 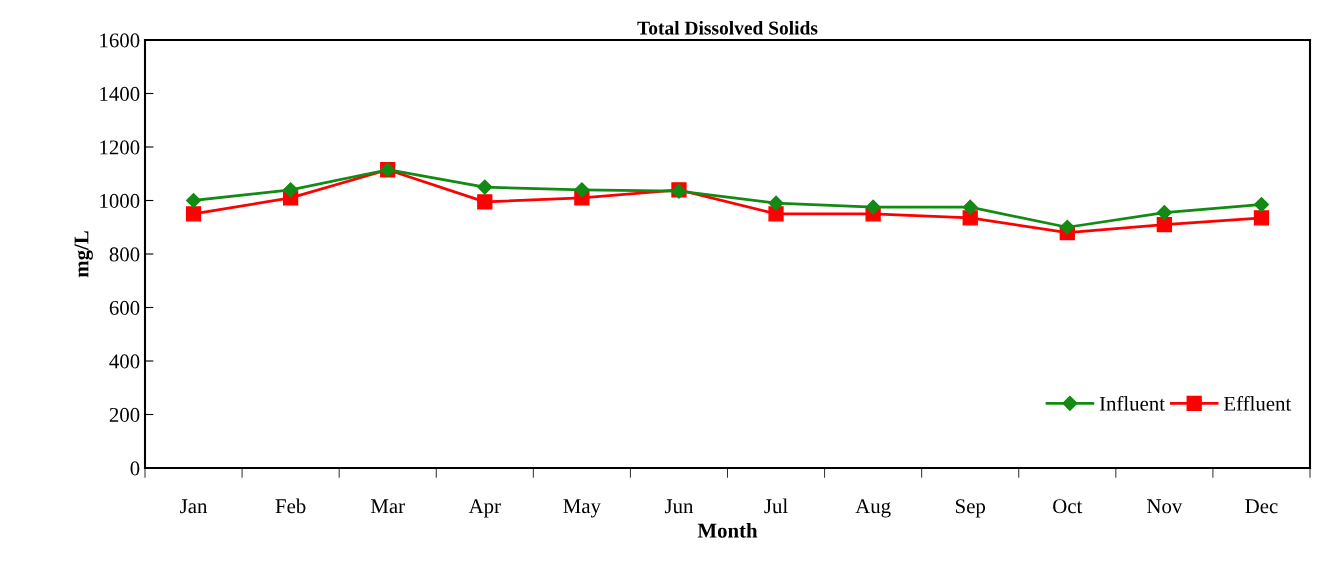 What do you see at coordinates (120, 40) in the screenshot?
I see `y-tick-label: 1600` at bounding box center [120, 40].